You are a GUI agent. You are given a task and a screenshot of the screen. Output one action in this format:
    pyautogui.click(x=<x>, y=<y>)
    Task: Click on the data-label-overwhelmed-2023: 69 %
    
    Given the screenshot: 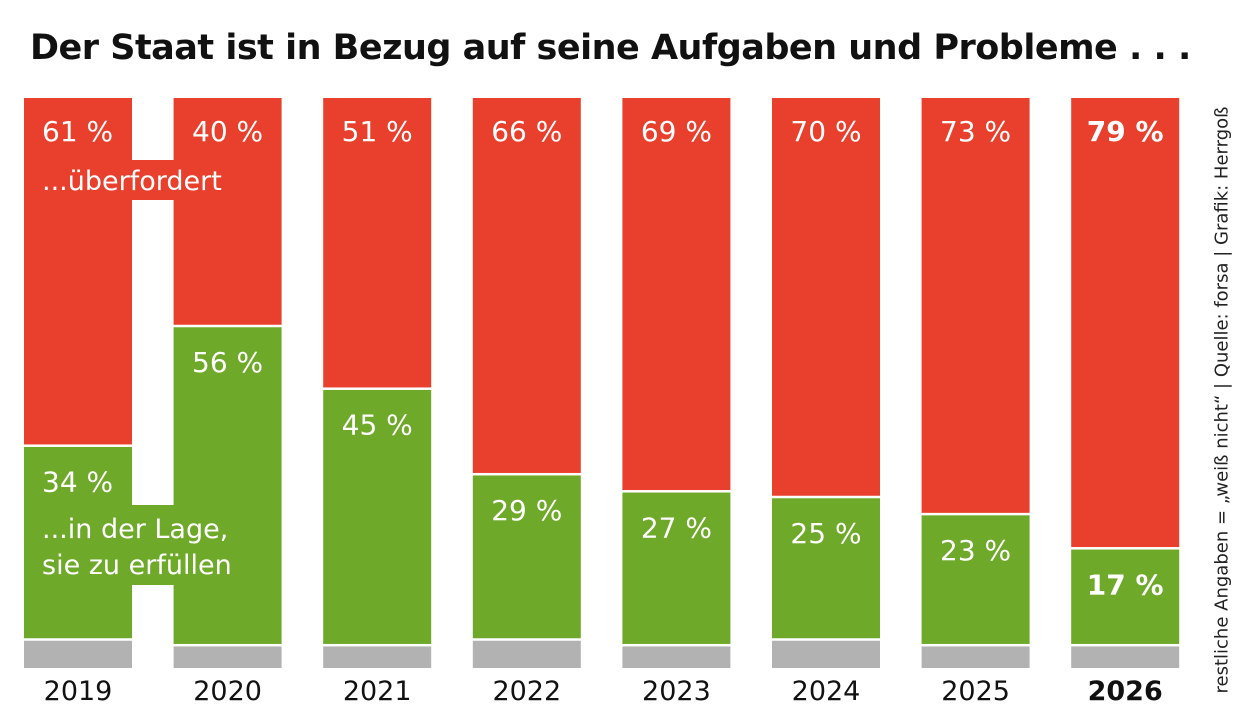 What is the action you would take?
    pyautogui.click(x=676, y=131)
    